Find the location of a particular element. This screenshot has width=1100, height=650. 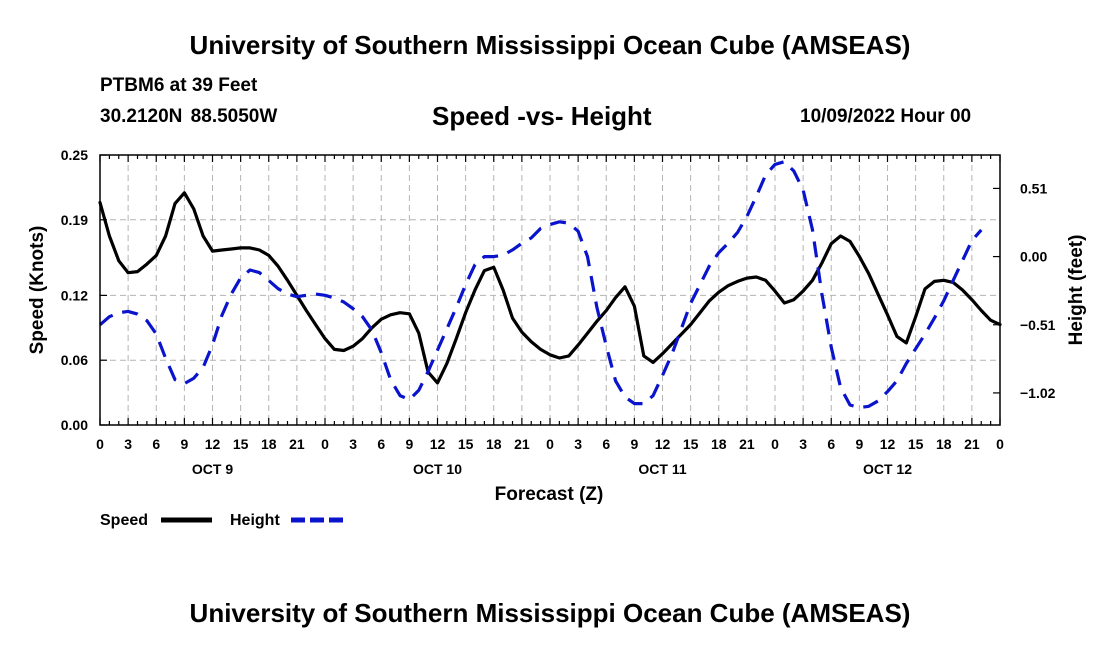

y2-tick-label: 0.51 is located at coordinates (1033, 188).